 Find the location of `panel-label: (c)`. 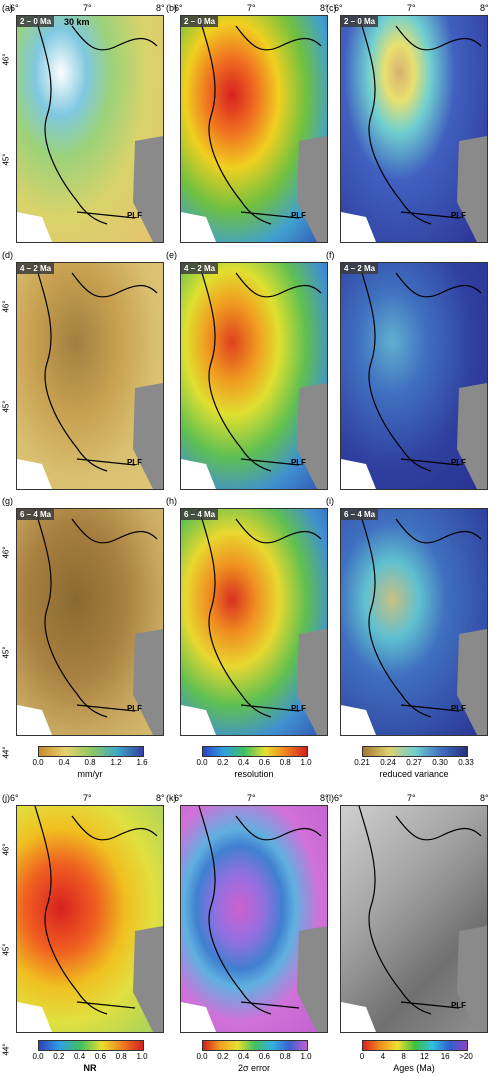

panel-label: (c) is located at coordinates (331, 8).